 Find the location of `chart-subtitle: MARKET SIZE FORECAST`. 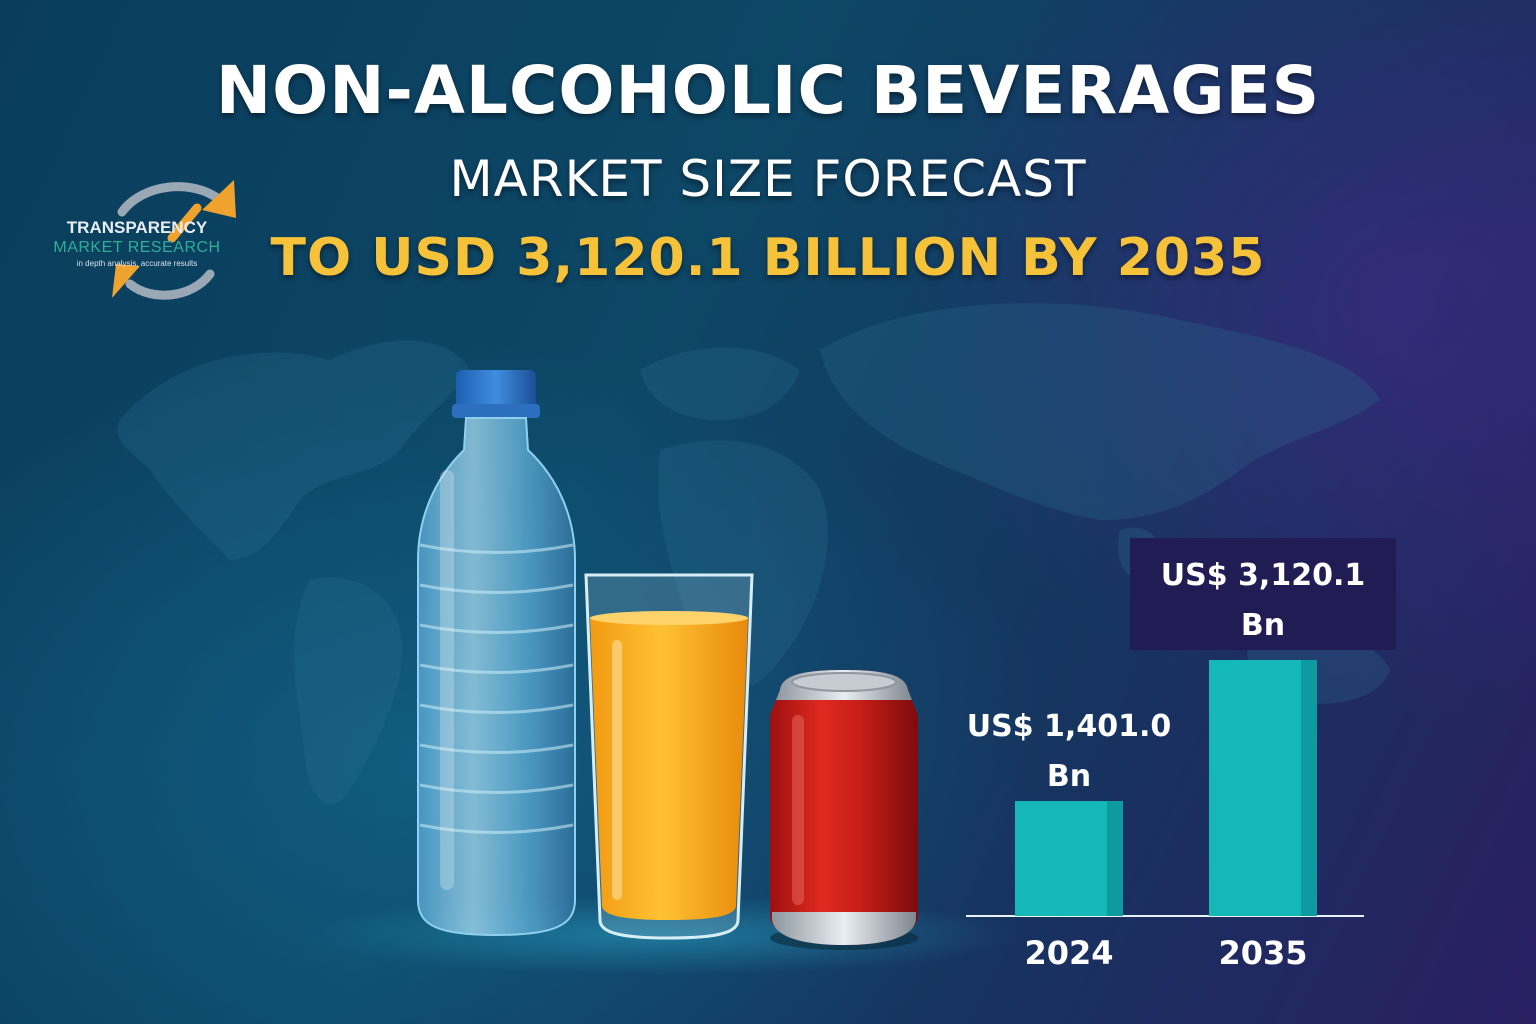

chart-subtitle: MARKET SIZE FORECAST is located at coordinates (768, 179).